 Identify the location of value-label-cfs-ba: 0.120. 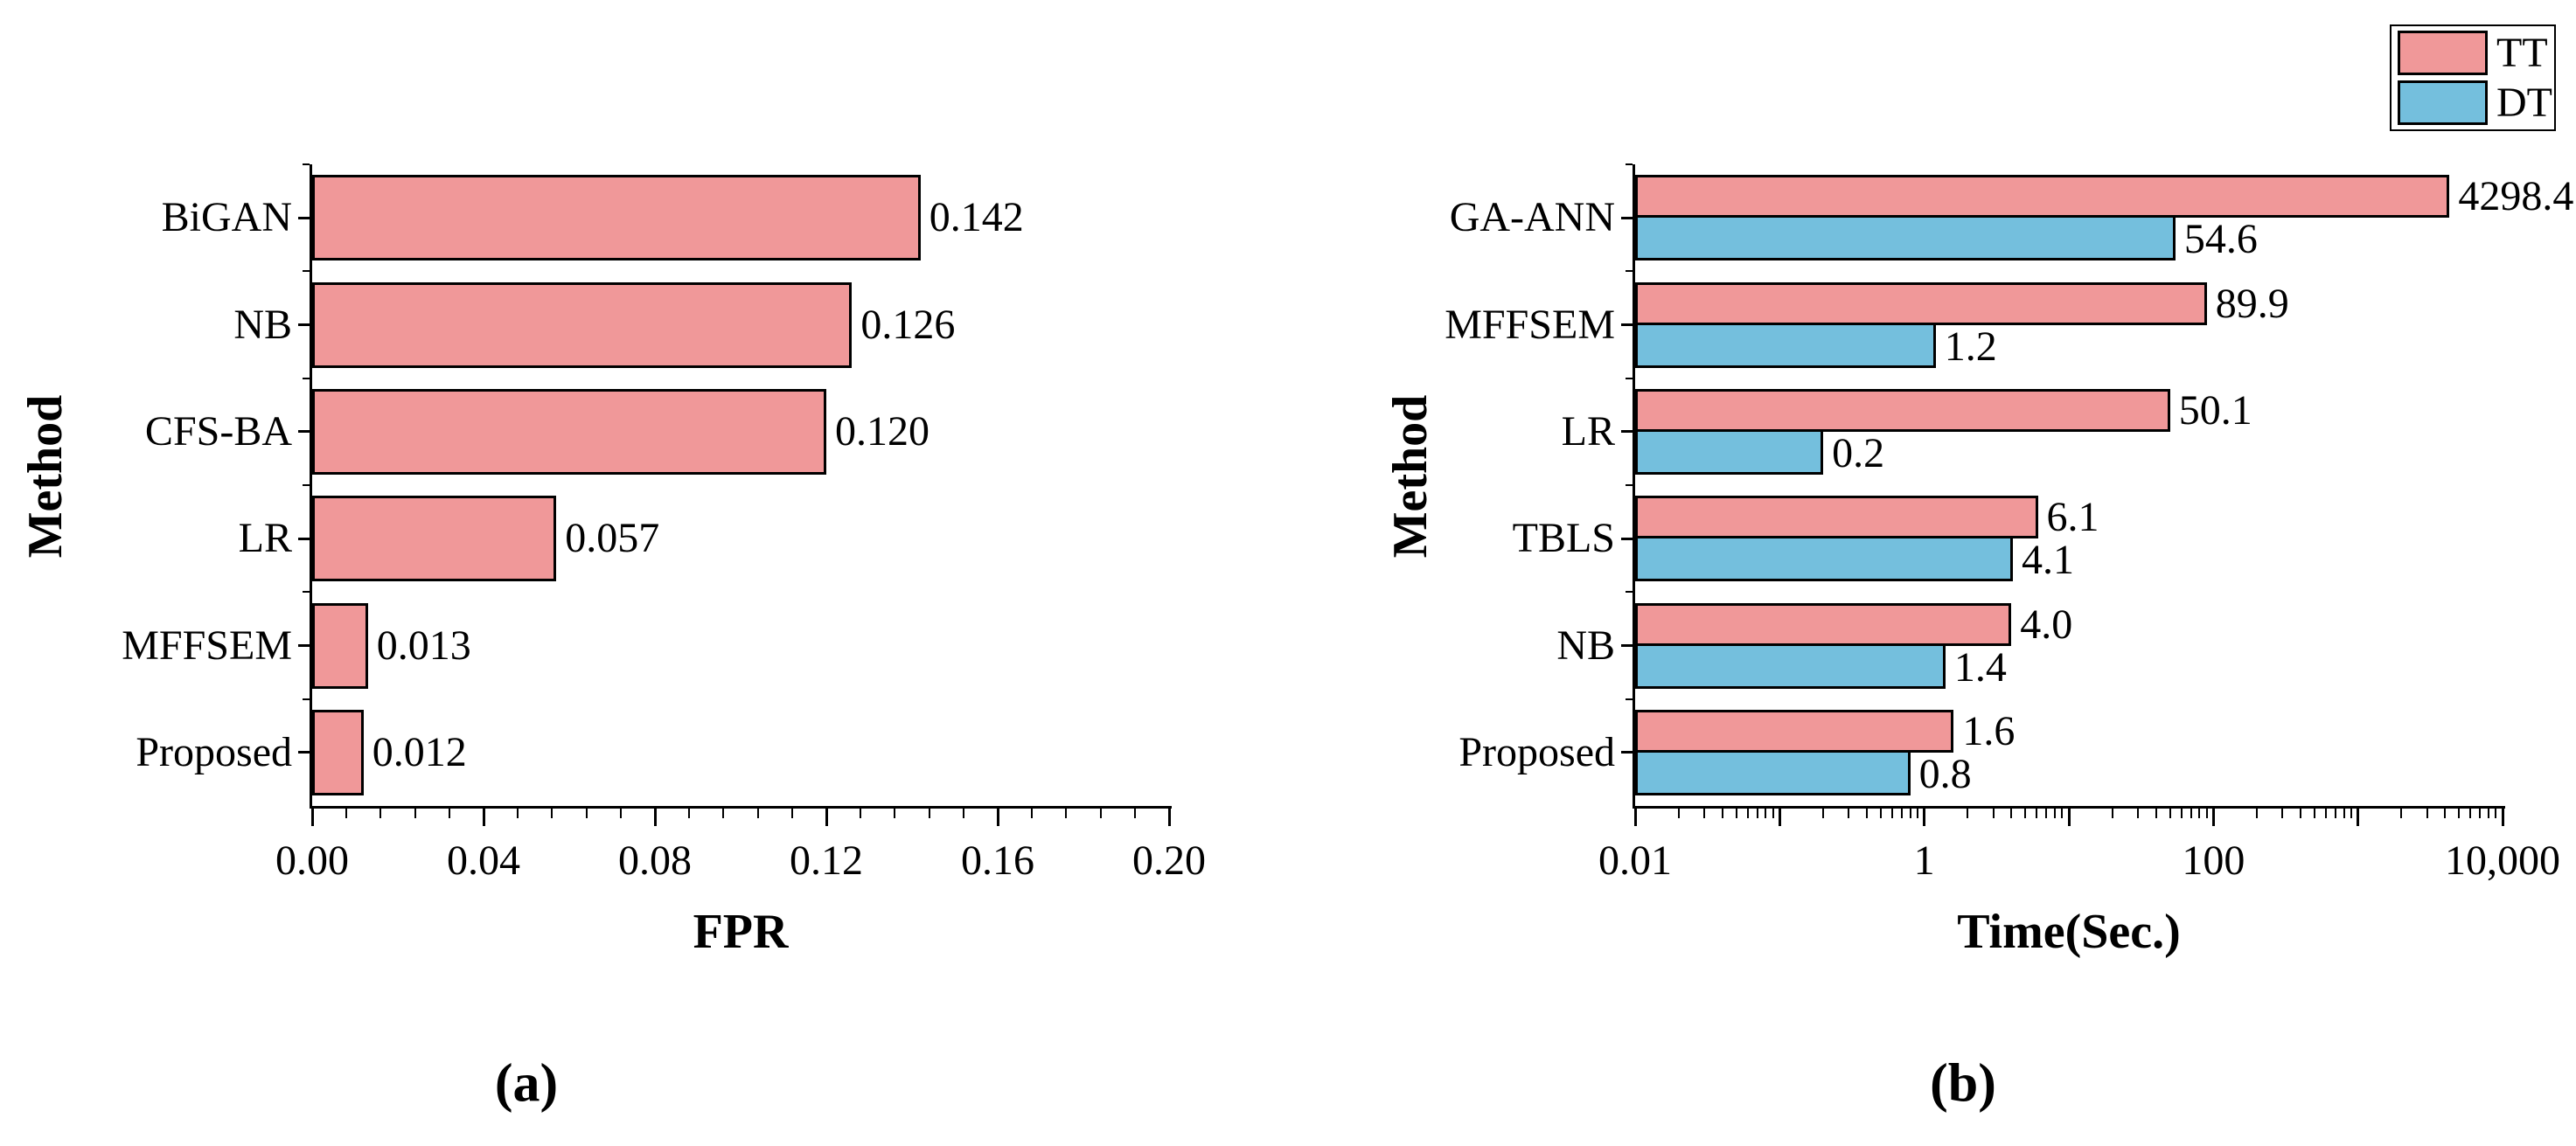
(882, 431).